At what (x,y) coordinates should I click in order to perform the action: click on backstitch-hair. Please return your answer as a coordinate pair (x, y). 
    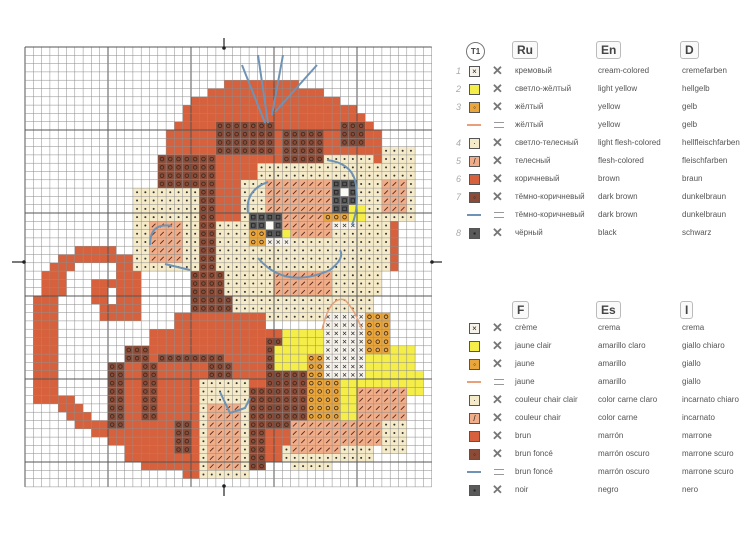
    Looking at the image, I should click on (277, 85).